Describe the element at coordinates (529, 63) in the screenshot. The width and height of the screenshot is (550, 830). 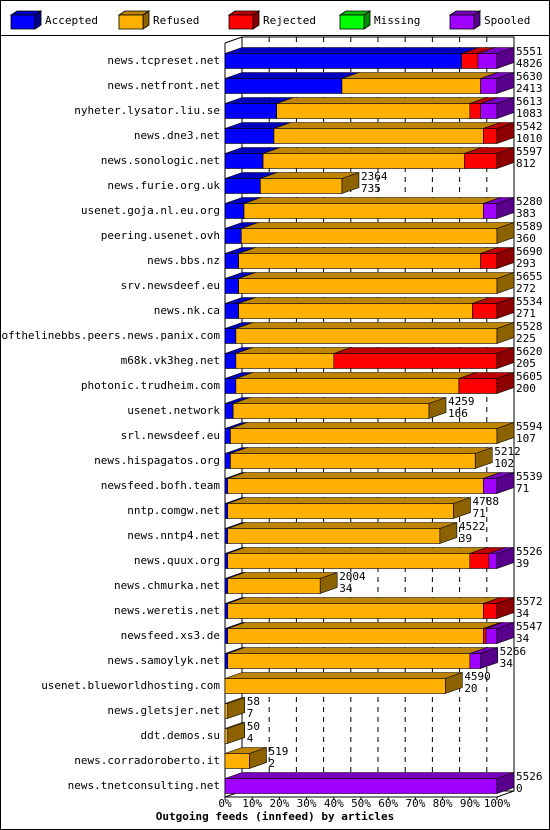
I see `accepted-label: 4826` at that location.